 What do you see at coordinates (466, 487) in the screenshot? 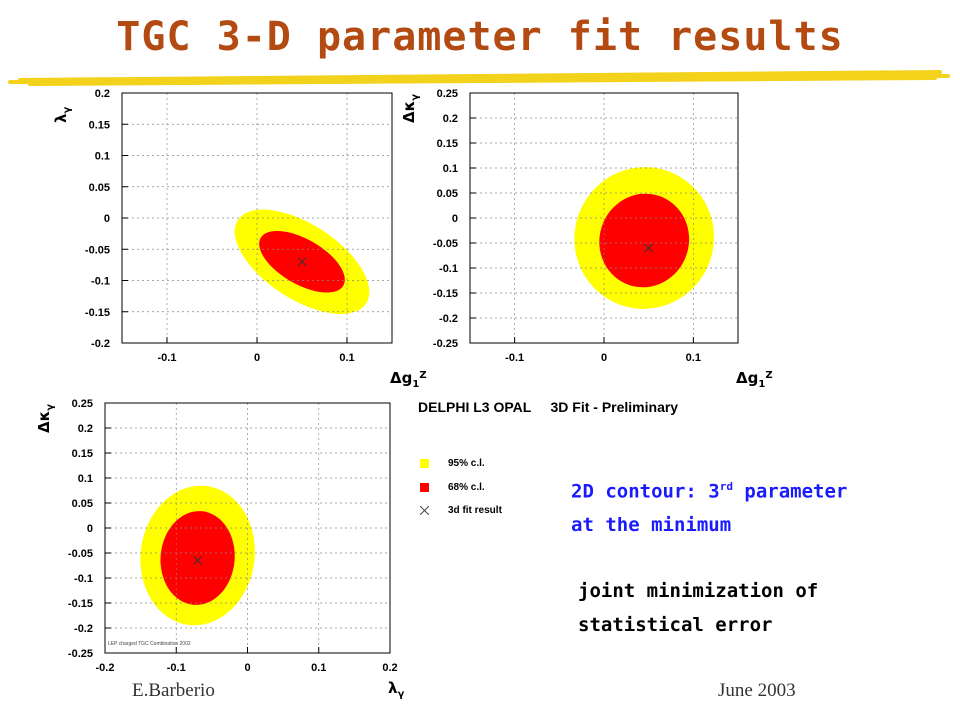
I see `legend-label-68: 68% c.l.` at bounding box center [466, 487].